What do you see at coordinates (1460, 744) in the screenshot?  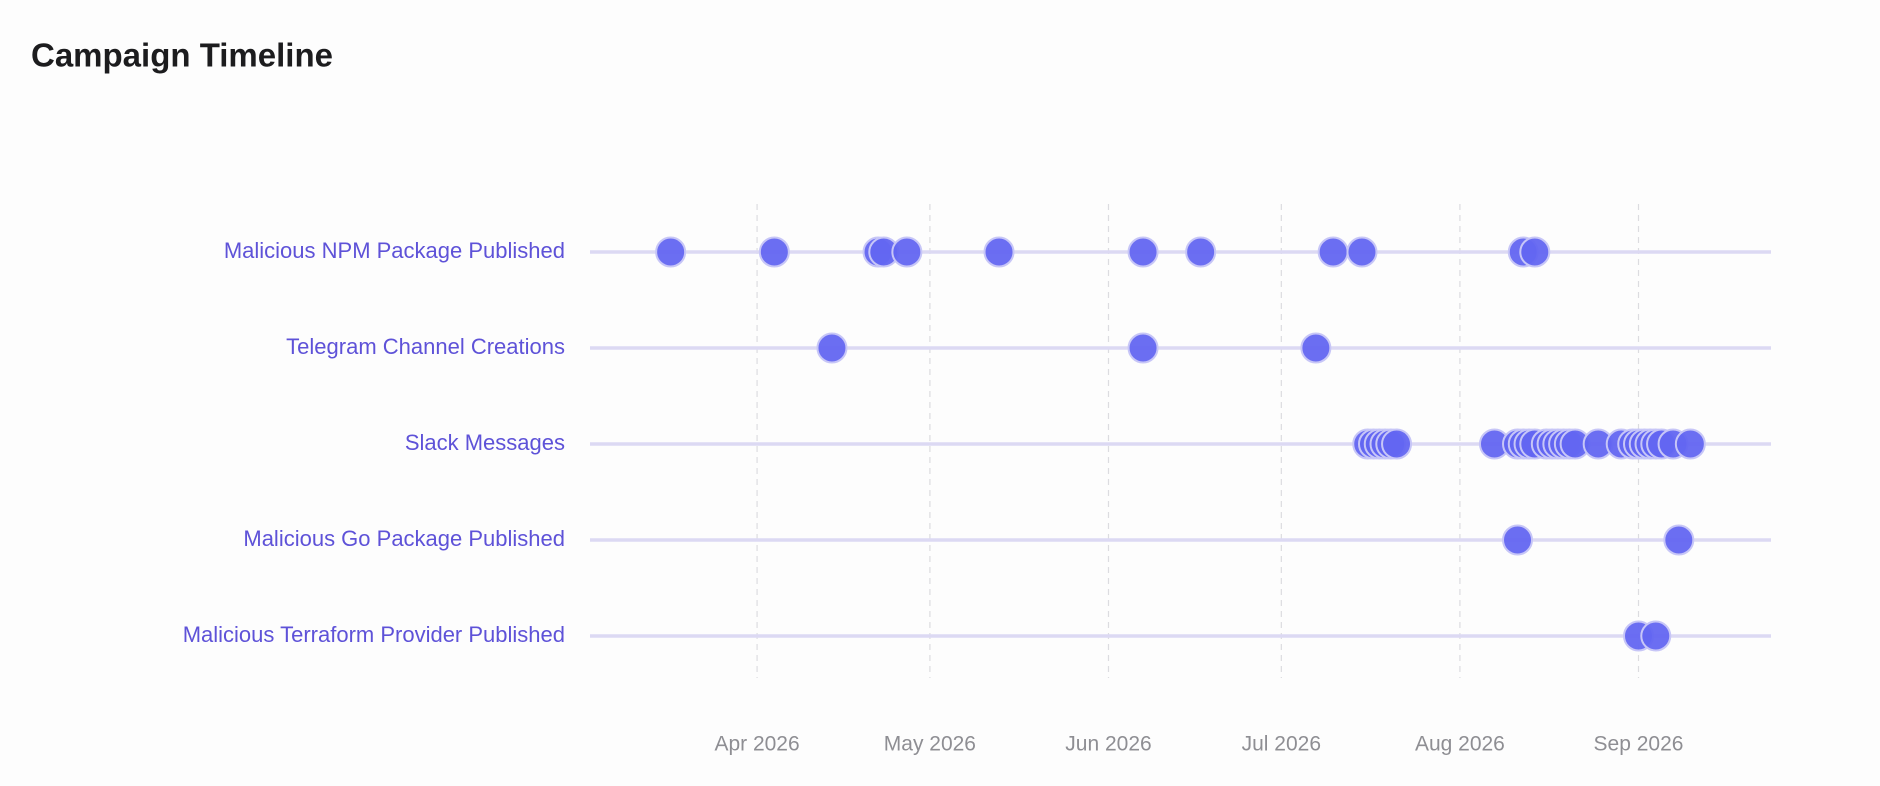 I see `x-tick-label: Aug 2026` at bounding box center [1460, 744].